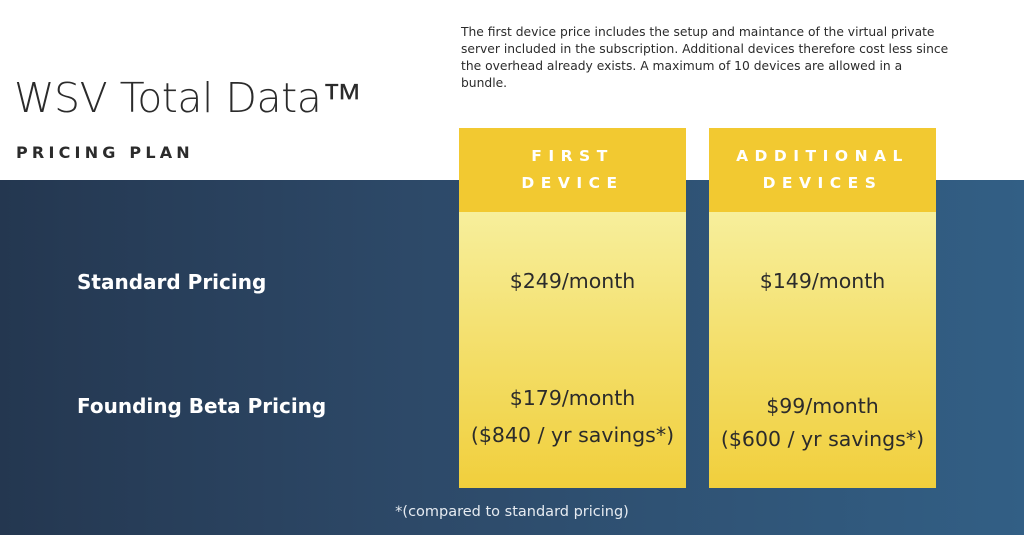  I want to click on price-beta-additional-devices: $99/month, so click(822, 406).